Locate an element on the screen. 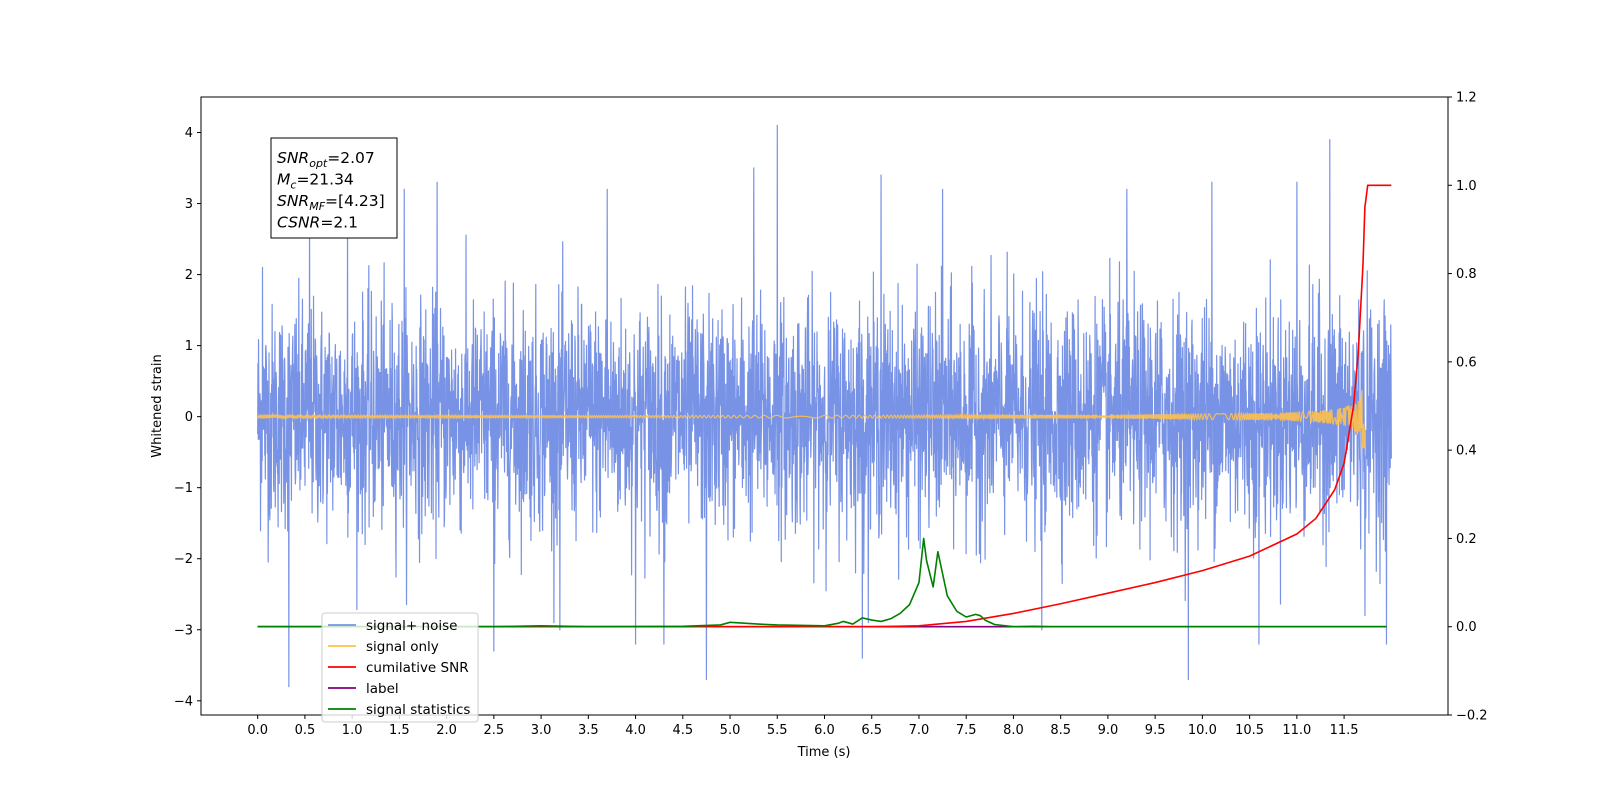 Image resolution: width=1600 pixels, height=800 pixels. y2-tick-label: 0.6 is located at coordinates (1466, 362).